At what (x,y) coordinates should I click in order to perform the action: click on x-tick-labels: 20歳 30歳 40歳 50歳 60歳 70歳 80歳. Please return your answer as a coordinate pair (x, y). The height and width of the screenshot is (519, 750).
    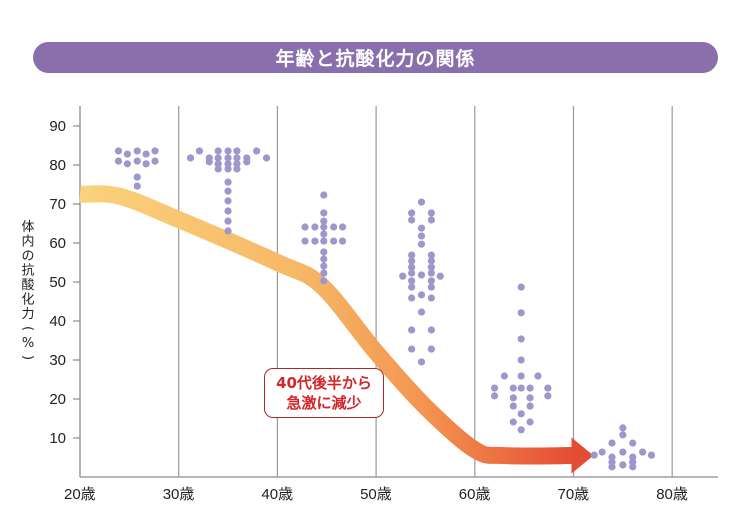
    Looking at the image, I should click on (376, 494).